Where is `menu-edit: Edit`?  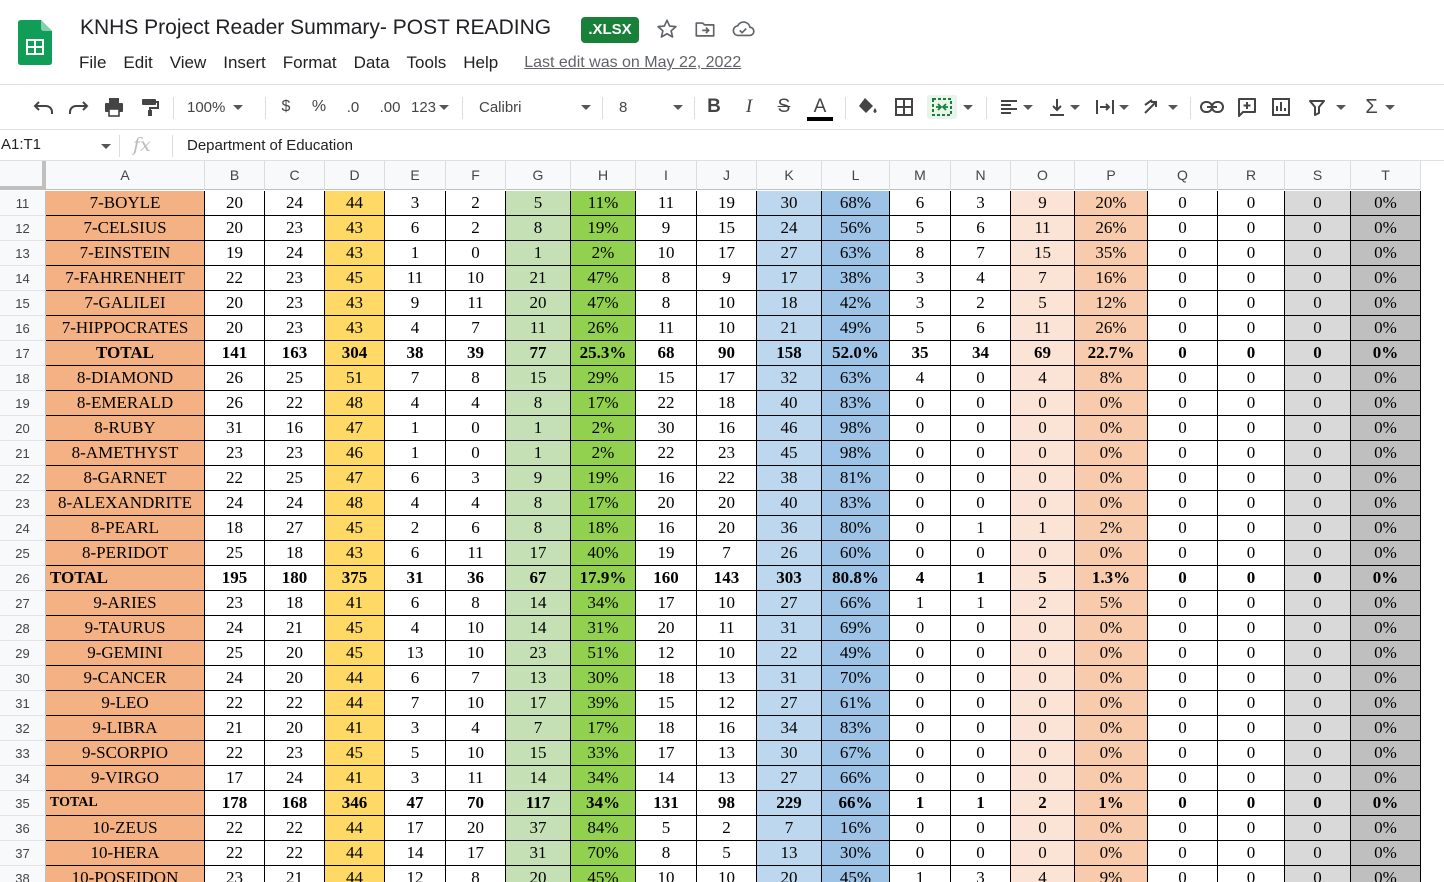
menu-edit: Edit is located at coordinates (138, 62).